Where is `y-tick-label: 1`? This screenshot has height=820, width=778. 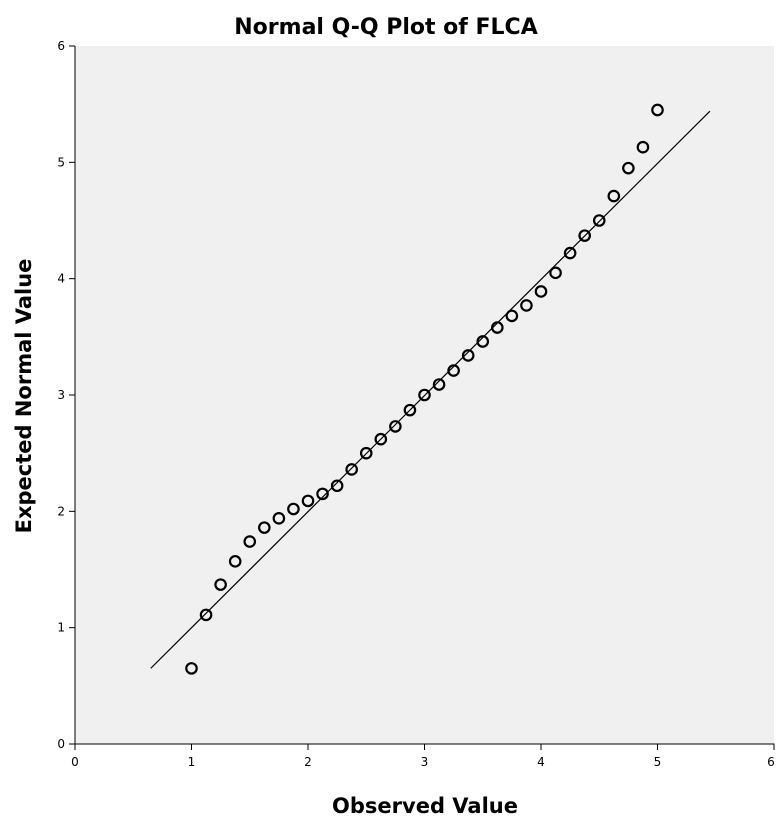 y-tick-label: 1 is located at coordinates (61, 628).